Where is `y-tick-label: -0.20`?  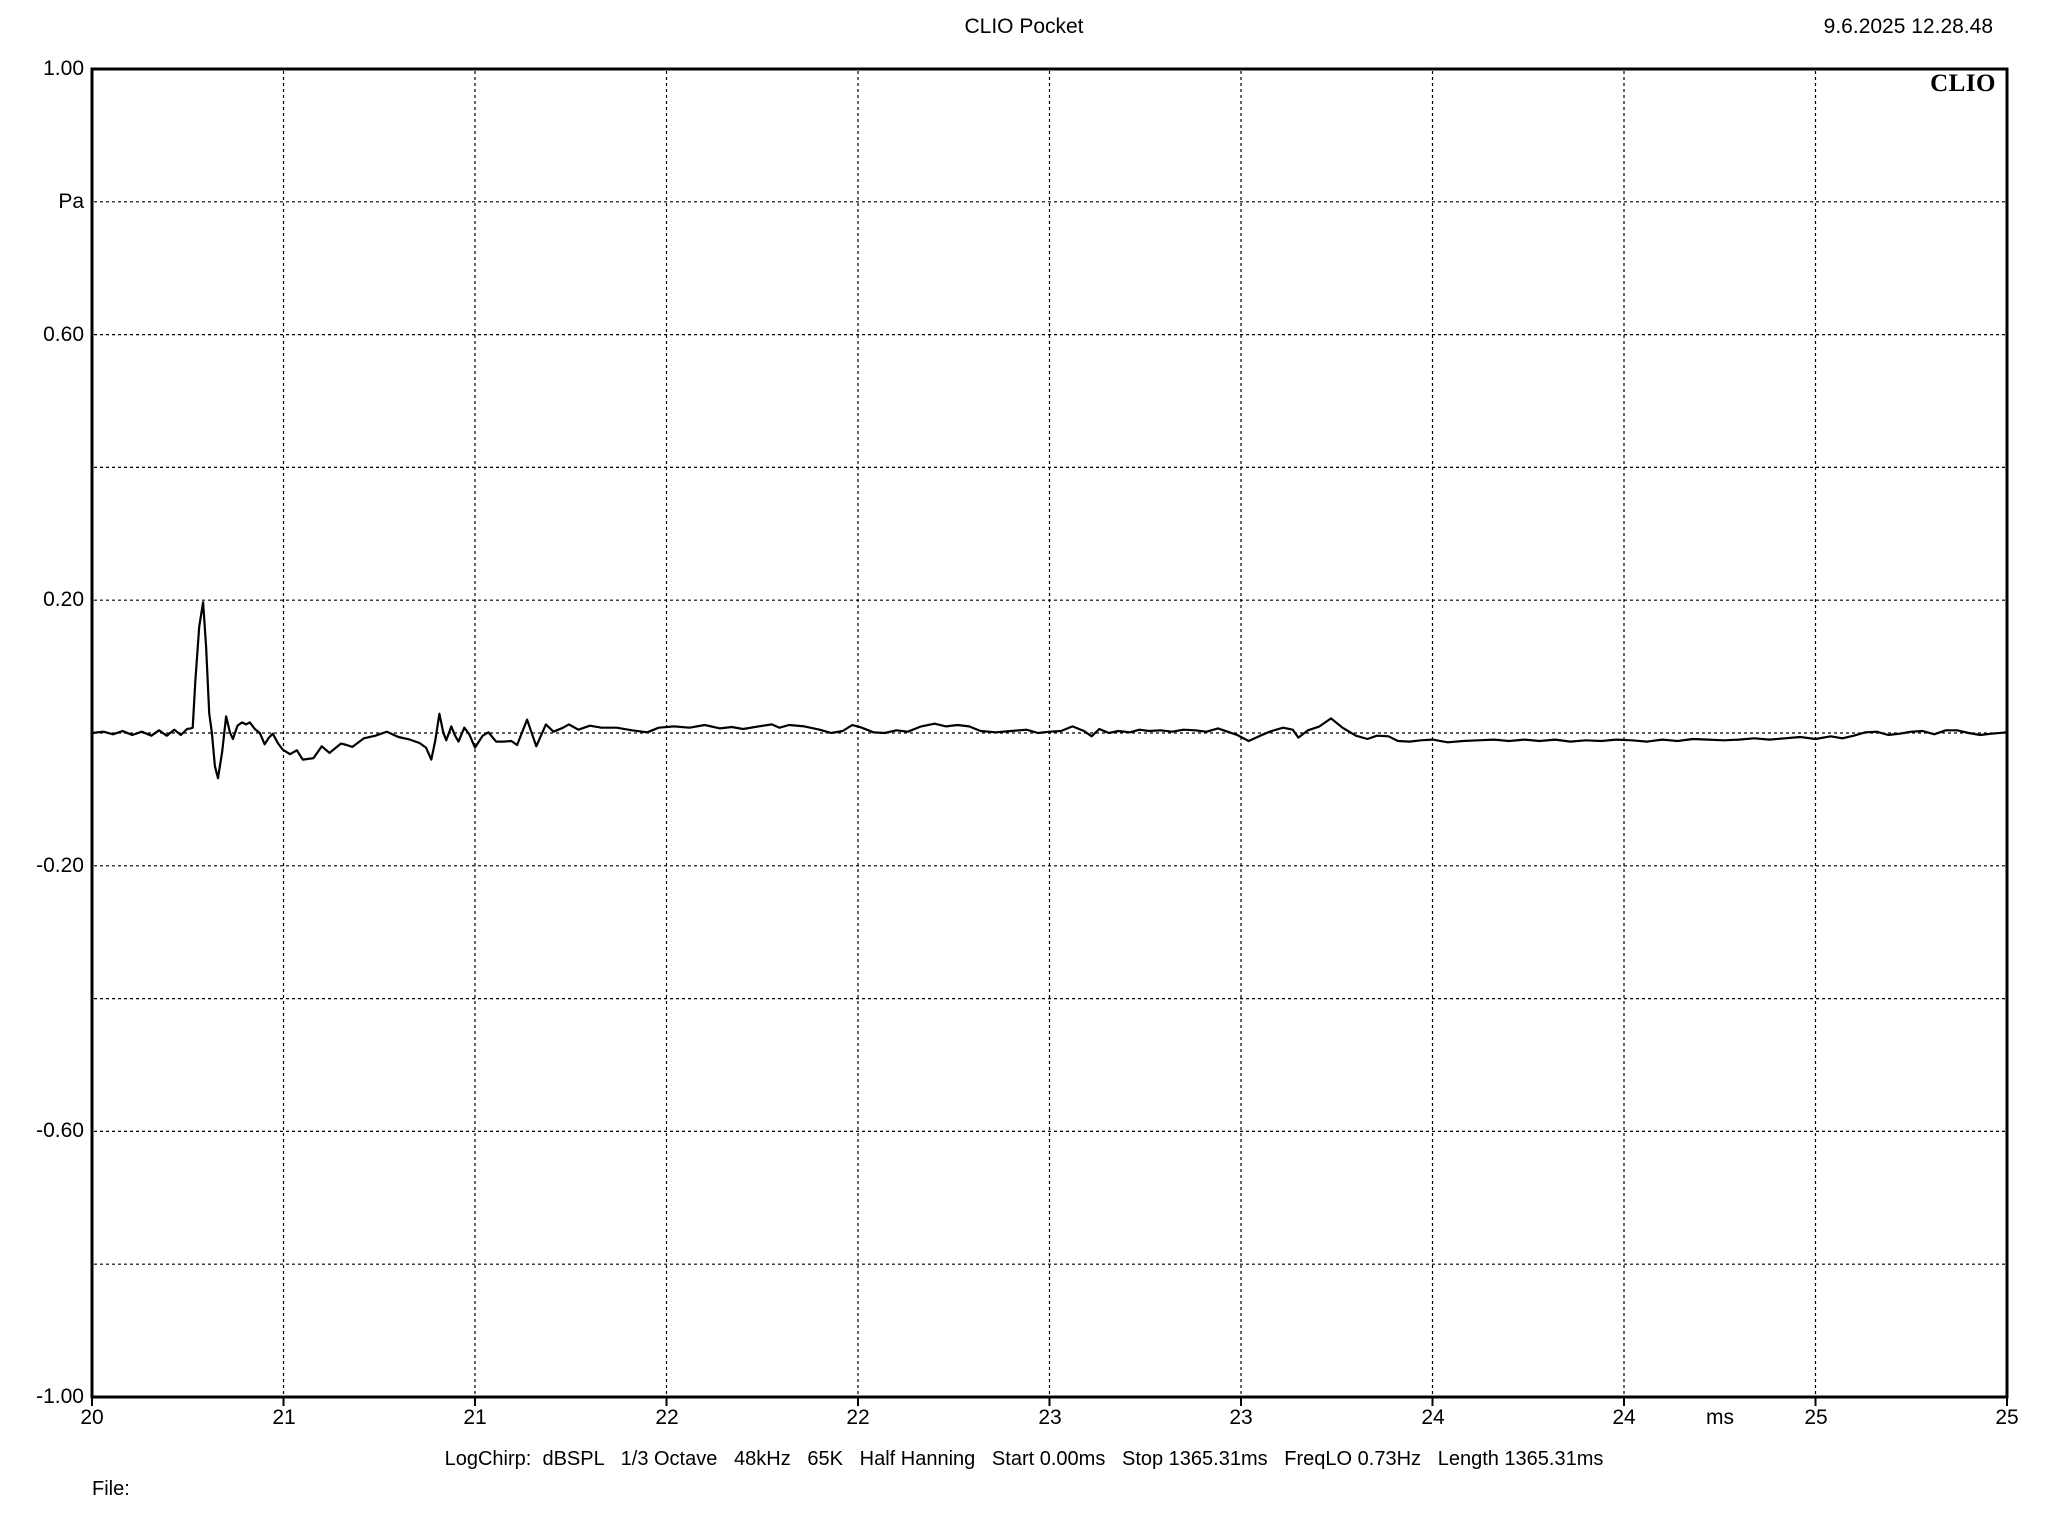
y-tick-label: -0.20 is located at coordinates (60, 865).